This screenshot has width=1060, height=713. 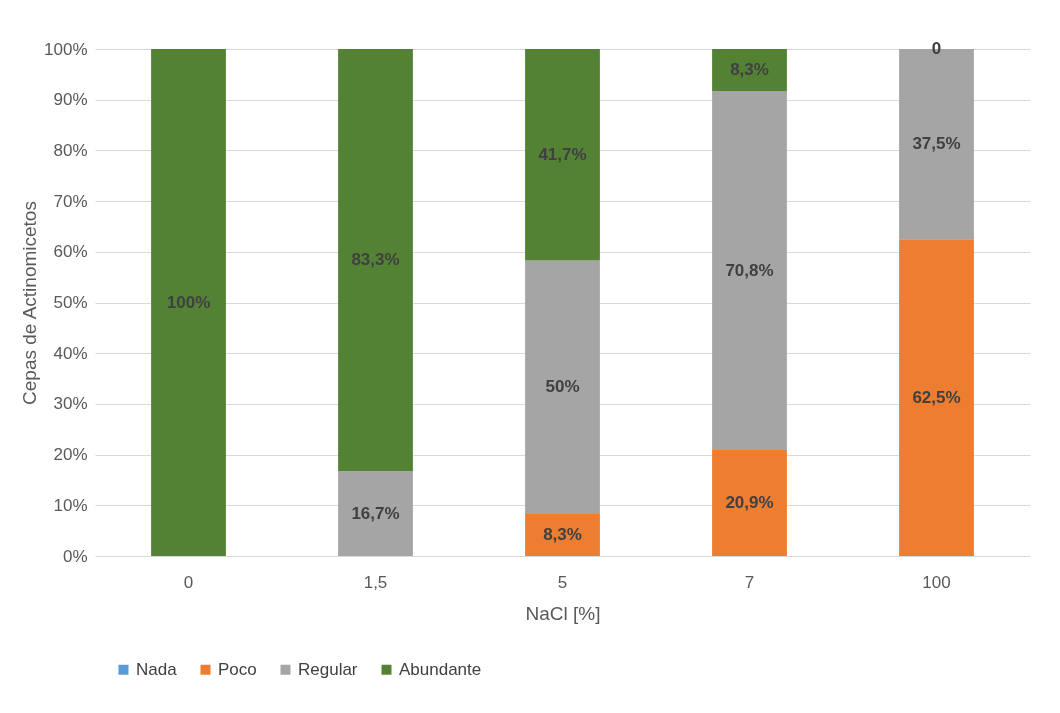 I want to click on y-axis-title: Cepas de Actinomicetos, so click(x=30, y=303).